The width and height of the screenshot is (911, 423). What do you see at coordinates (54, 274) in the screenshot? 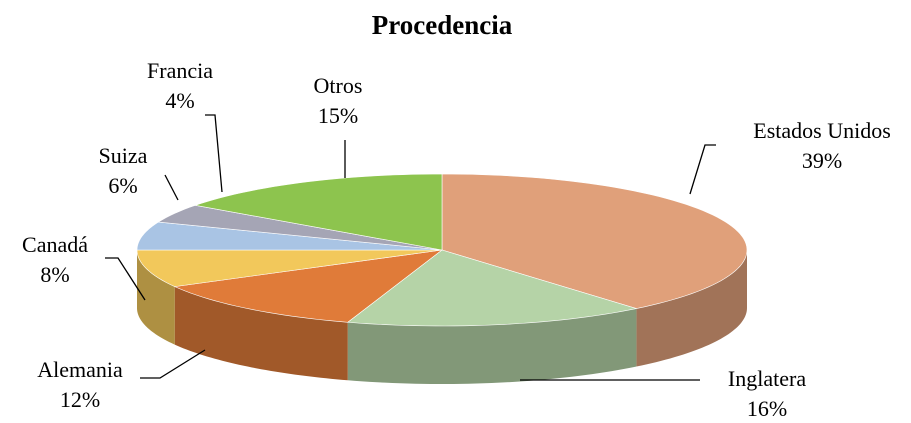
I see `slice-value-label: 8%` at bounding box center [54, 274].